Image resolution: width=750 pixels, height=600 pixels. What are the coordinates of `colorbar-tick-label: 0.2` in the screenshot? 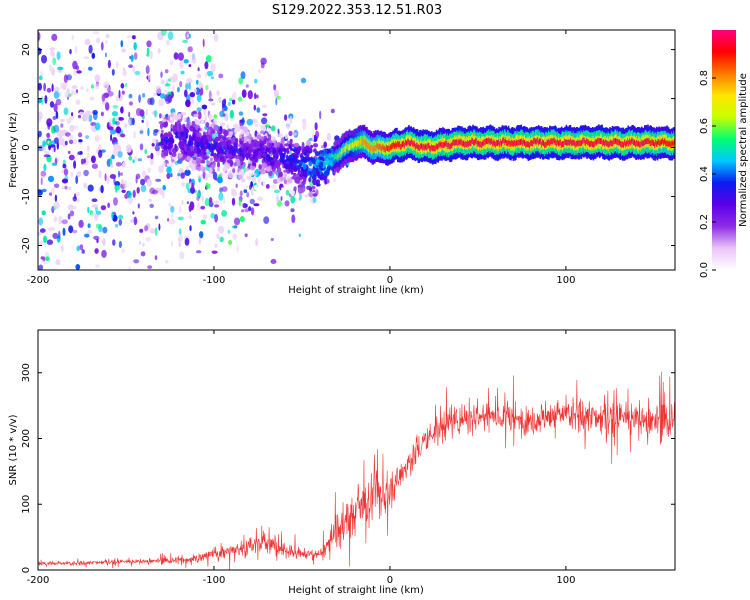 It's located at (704, 222).